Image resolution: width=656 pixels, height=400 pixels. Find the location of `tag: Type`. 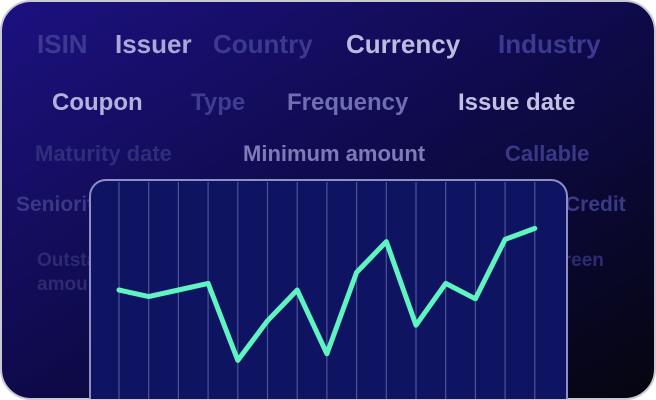

tag: Type is located at coordinates (218, 102).